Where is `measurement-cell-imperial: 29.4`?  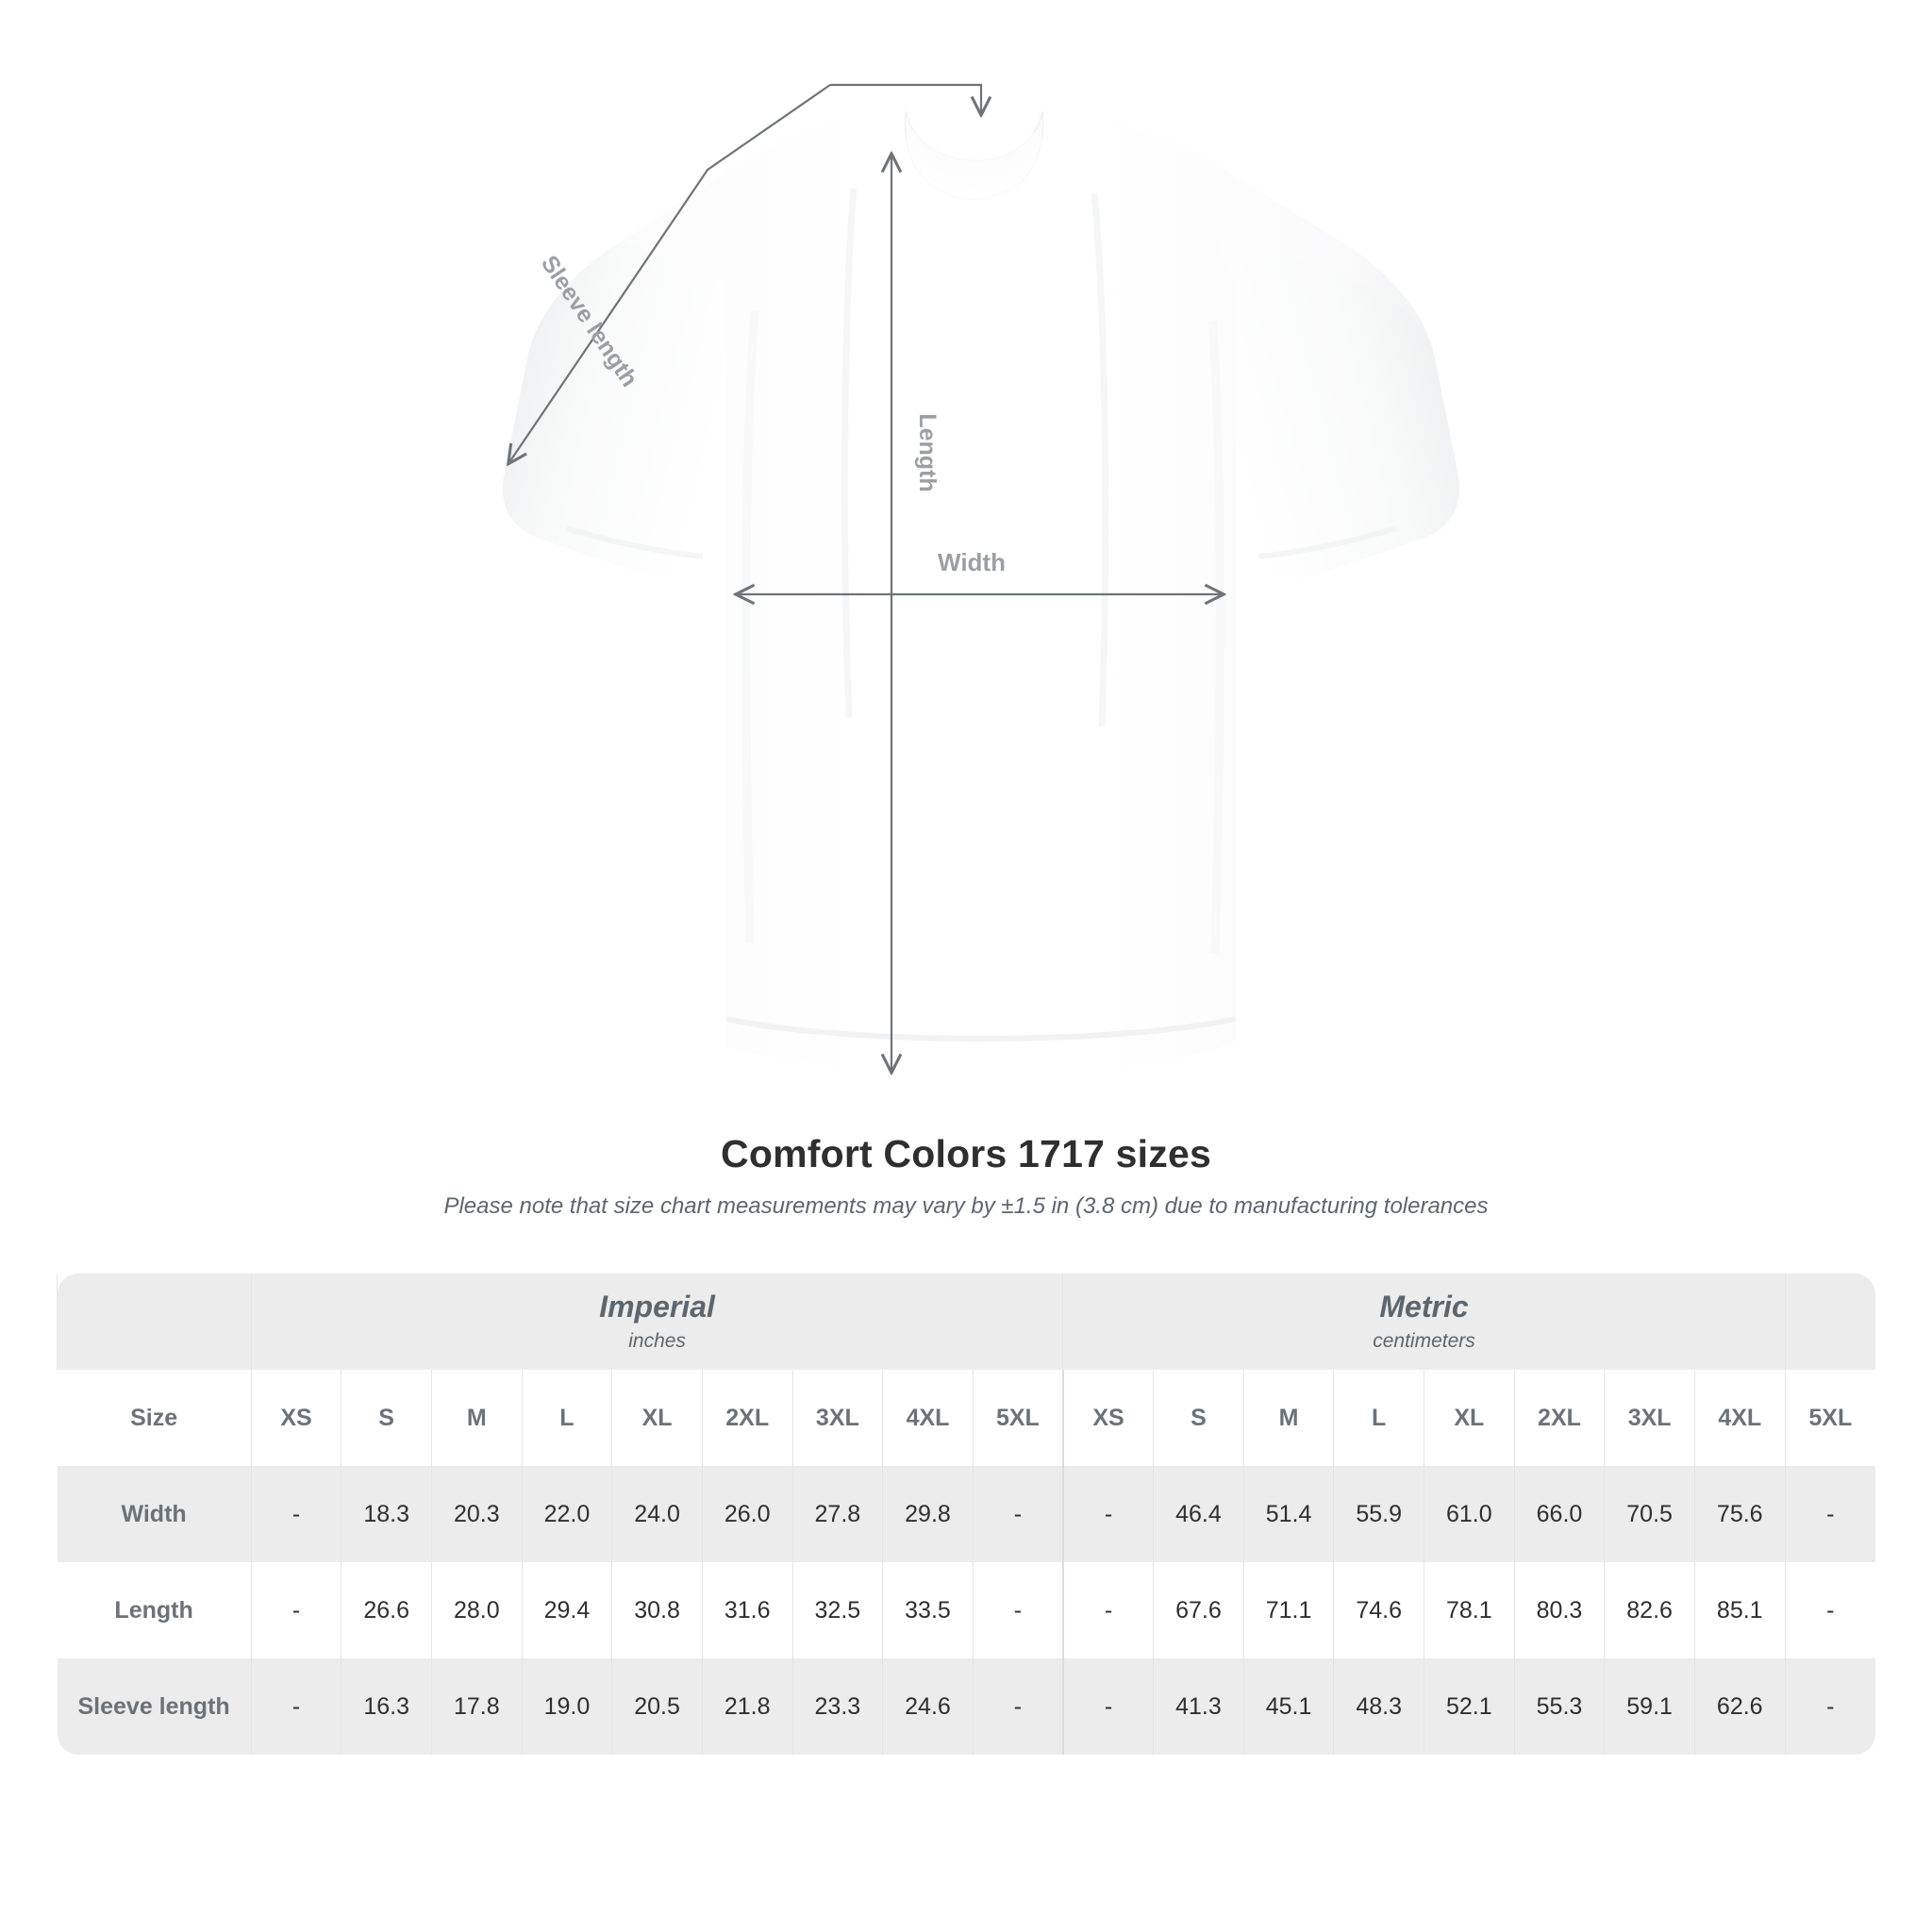 measurement-cell-imperial: 29.4 is located at coordinates (566, 1610).